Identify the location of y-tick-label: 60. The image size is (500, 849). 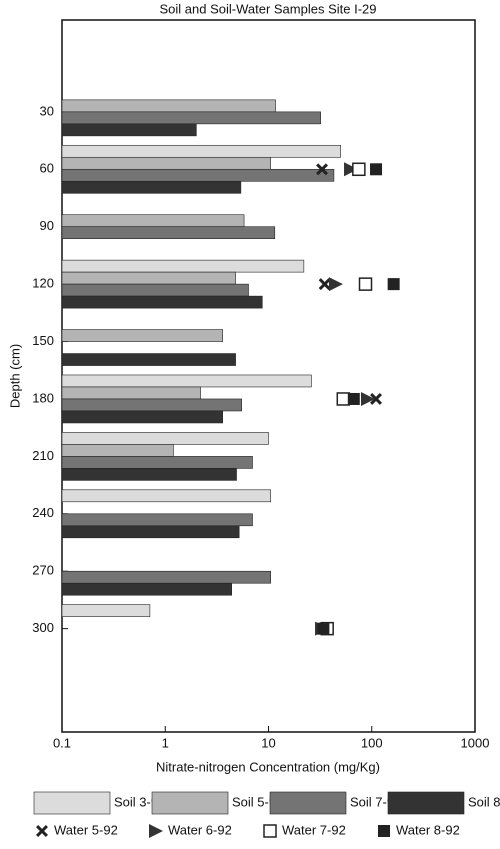
(47, 168).